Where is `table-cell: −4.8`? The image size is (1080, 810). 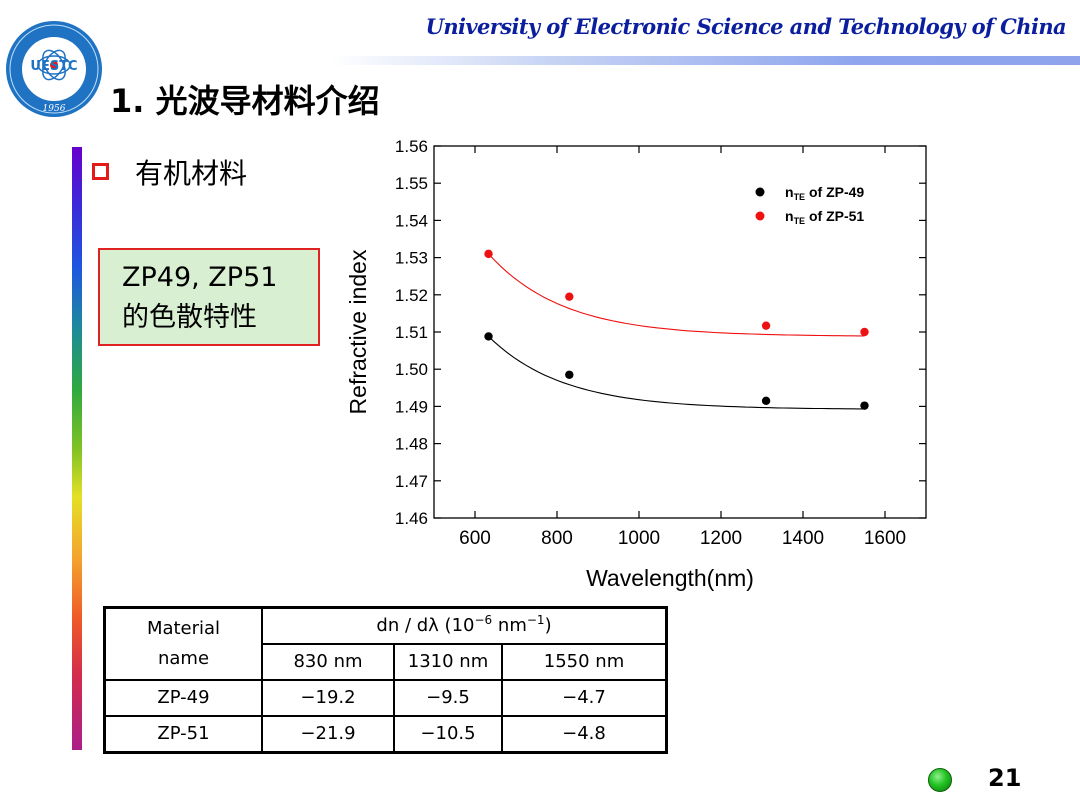
table-cell: −4.8 is located at coordinates (584, 734).